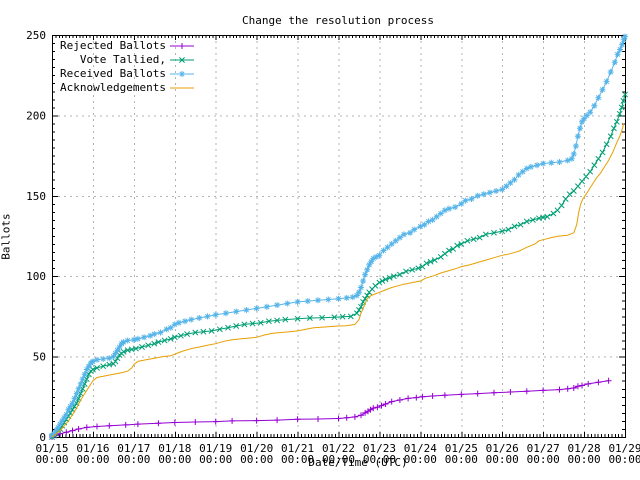  What do you see at coordinates (174, 448) in the screenshot?
I see `x-tick-label-date: 01/18` at bounding box center [174, 448].